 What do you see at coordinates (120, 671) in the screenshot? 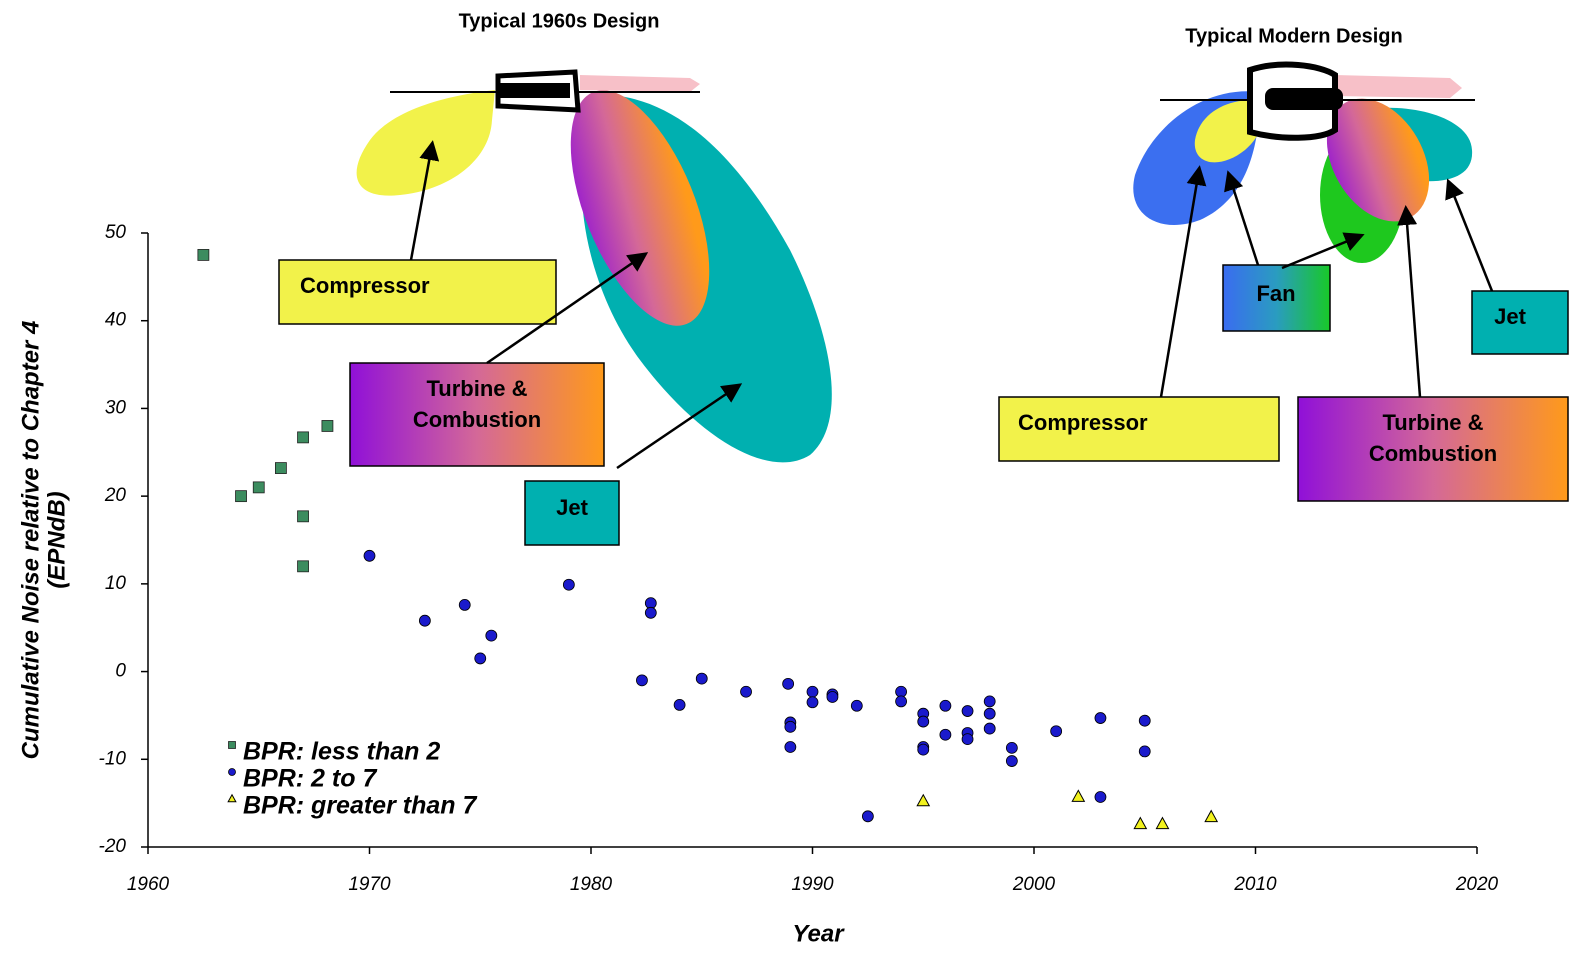
I see `y-tick-label: 0` at bounding box center [120, 671].